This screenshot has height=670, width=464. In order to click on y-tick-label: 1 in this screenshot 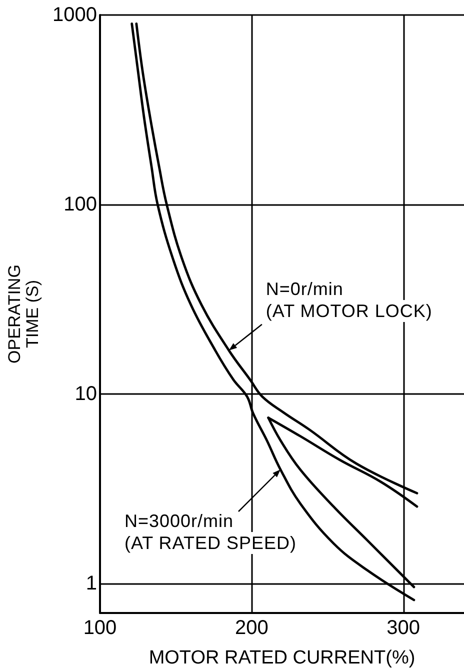, I will do `click(91, 583)`.